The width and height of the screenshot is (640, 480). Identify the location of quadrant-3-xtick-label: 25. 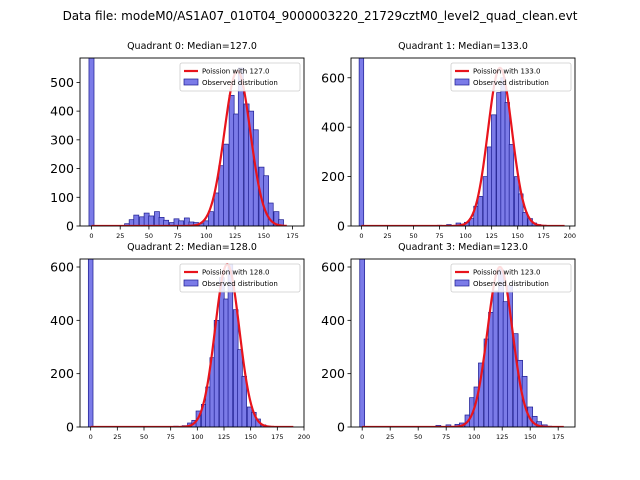
(390, 437).